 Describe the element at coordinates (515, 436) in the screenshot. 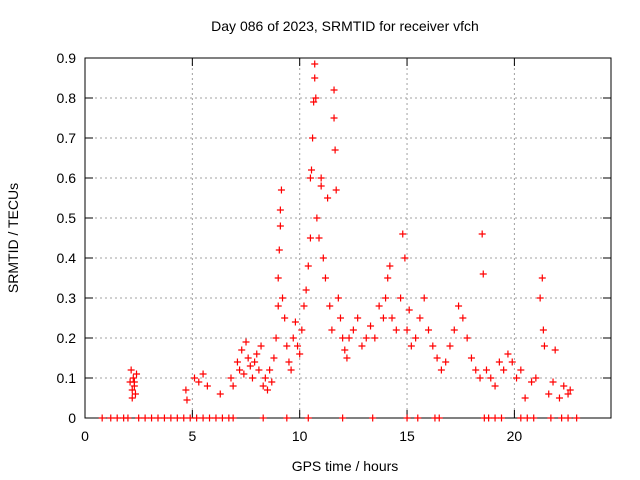

I see `x-tick-label: 20` at that location.